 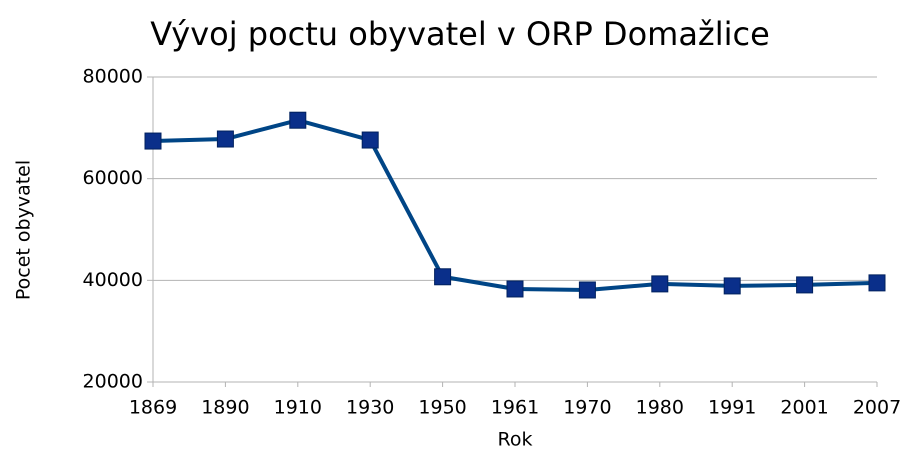 What do you see at coordinates (804, 408) in the screenshot?
I see `x-tick-label: 2001` at bounding box center [804, 408].